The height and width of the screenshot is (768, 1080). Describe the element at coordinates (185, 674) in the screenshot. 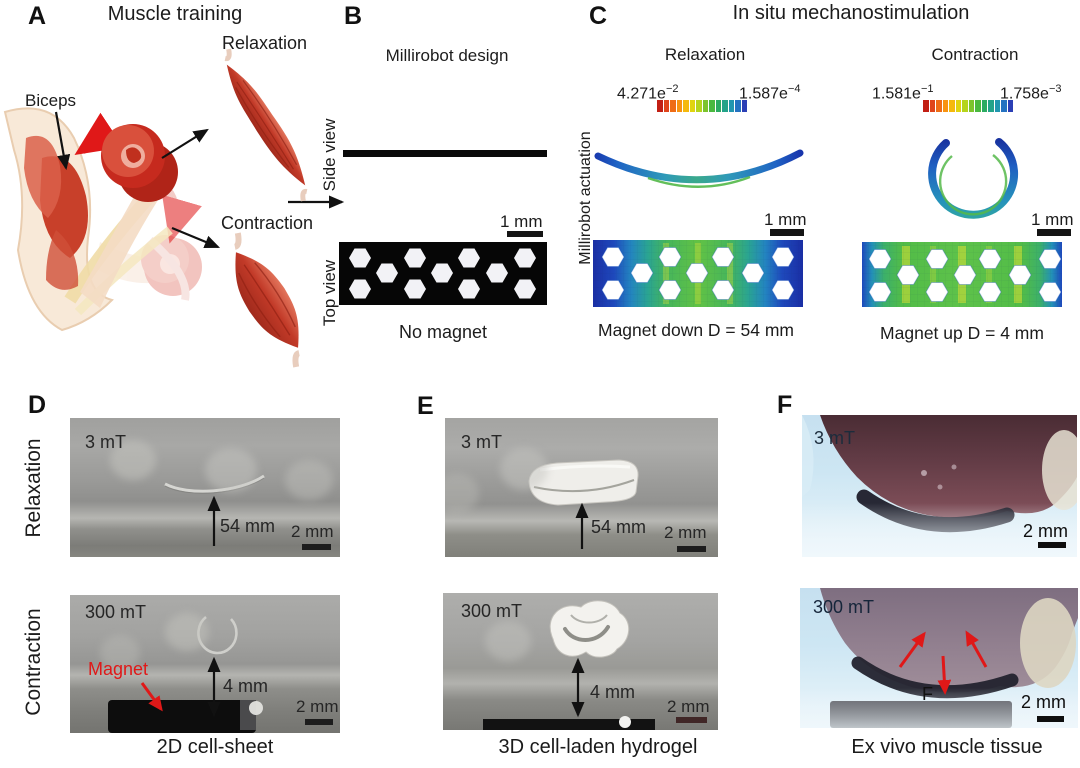

I see `photo-d-bottom-overlay` at that location.